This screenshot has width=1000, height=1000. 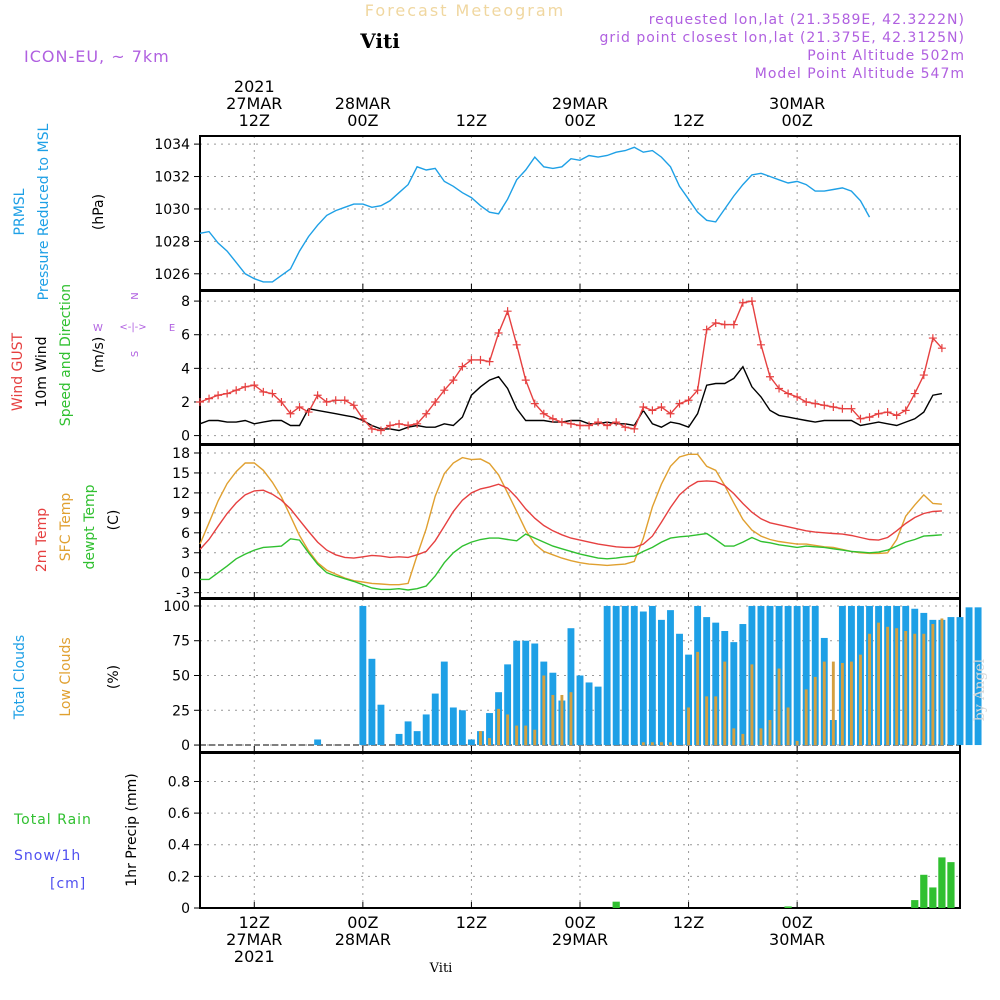 I want to click on panel-wind: 0 2 4 6 8, so click(x=571, y=367).